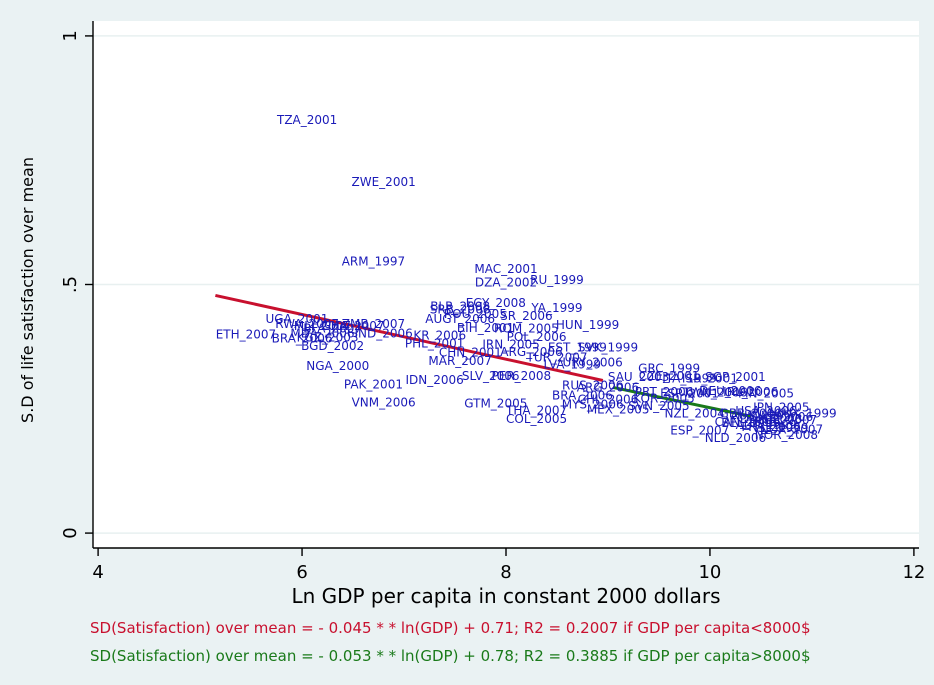 This screenshot has width=934, height=685. I want to click on point-label: GHA_2007, so click(352, 326).